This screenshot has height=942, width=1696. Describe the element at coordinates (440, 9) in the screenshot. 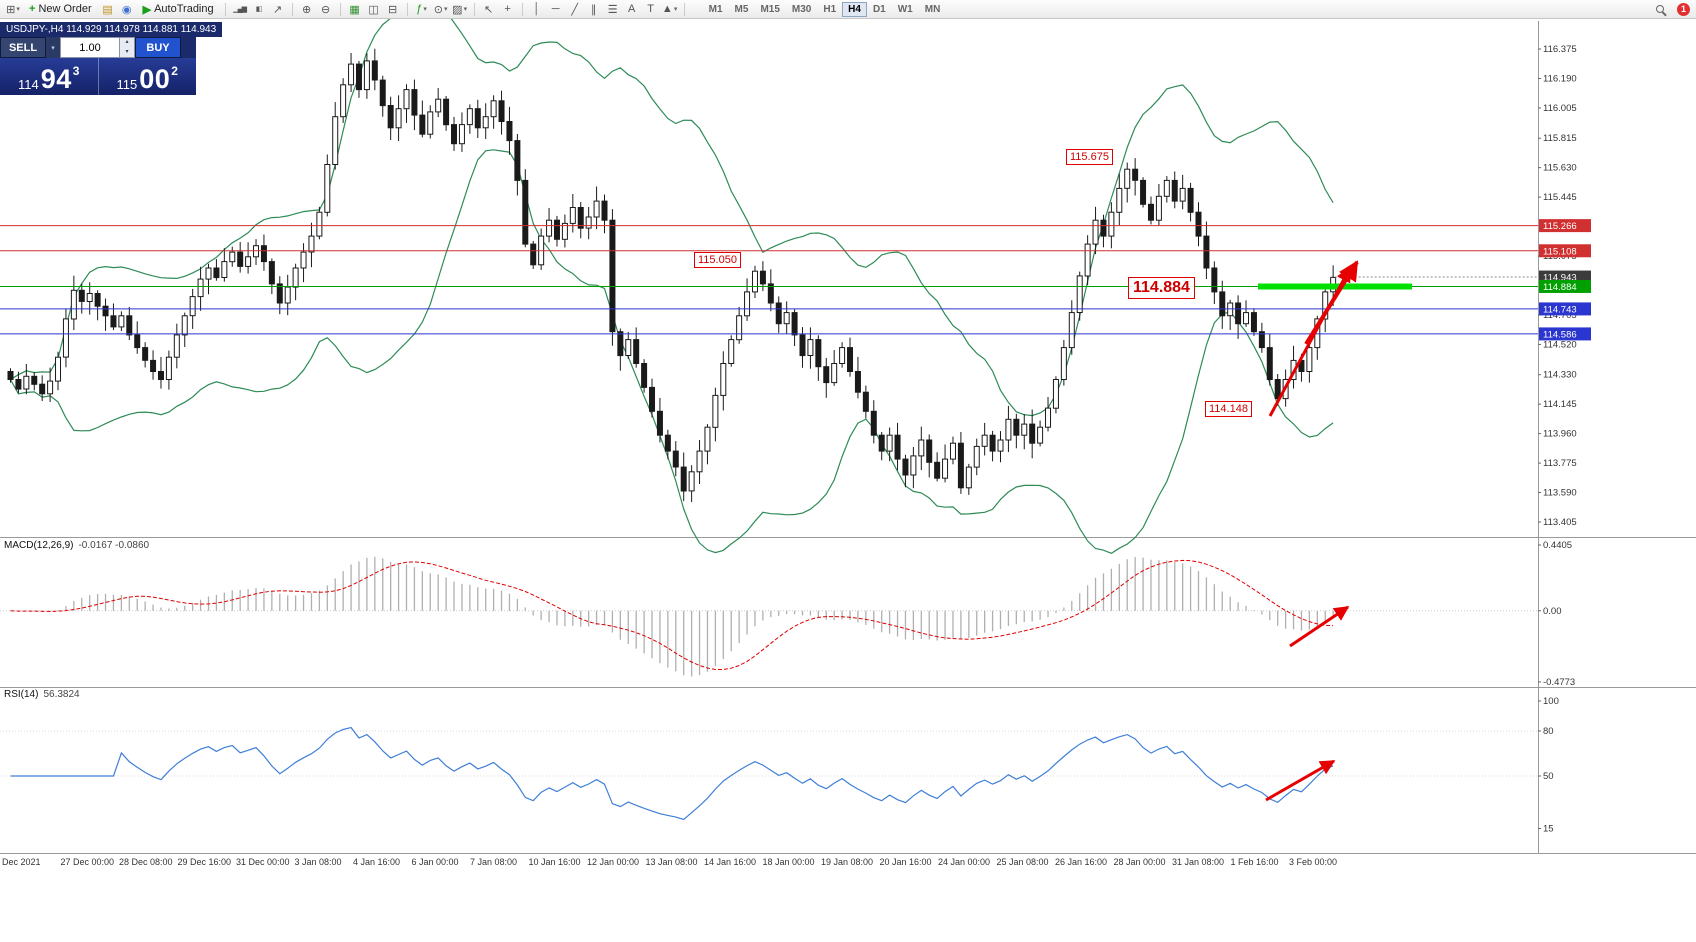

I see `periods-icon: ⊙ ▾` at that location.